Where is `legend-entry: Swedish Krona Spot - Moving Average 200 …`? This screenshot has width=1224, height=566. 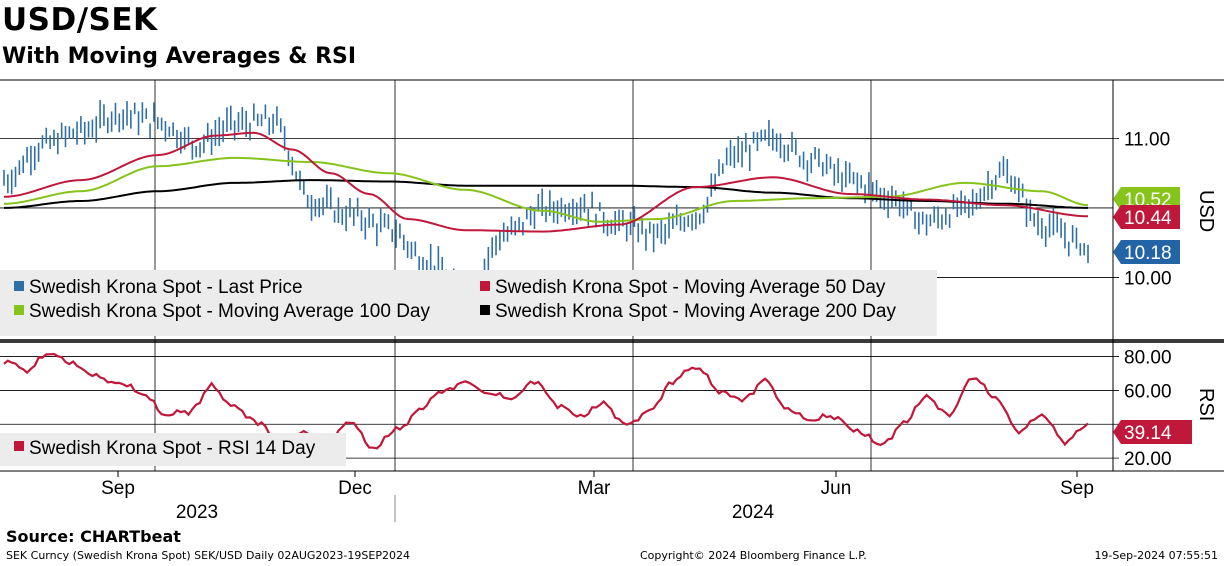
legend-entry: Swedish Krona Spot - Moving Average 200 … is located at coordinates (695, 311).